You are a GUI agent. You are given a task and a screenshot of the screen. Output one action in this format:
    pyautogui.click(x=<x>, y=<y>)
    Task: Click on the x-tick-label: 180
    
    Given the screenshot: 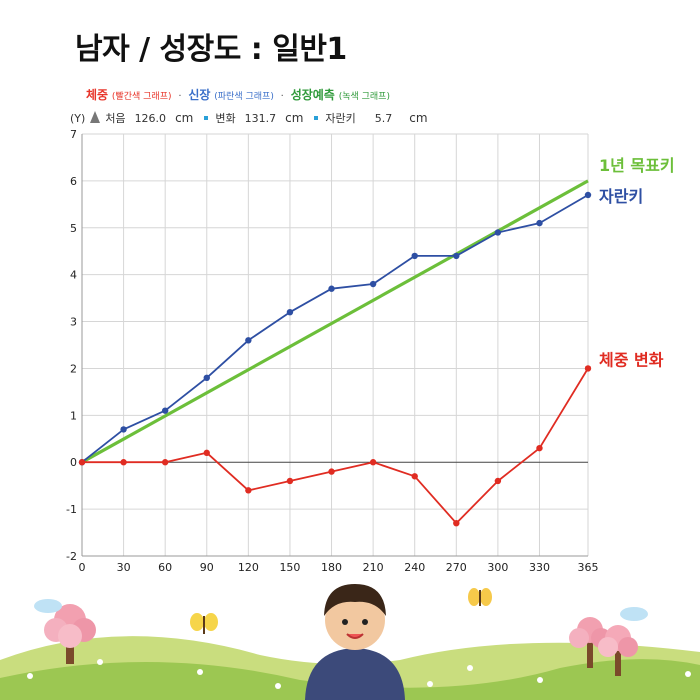 What is the action you would take?
    pyautogui.click(x=331, y=567)
    